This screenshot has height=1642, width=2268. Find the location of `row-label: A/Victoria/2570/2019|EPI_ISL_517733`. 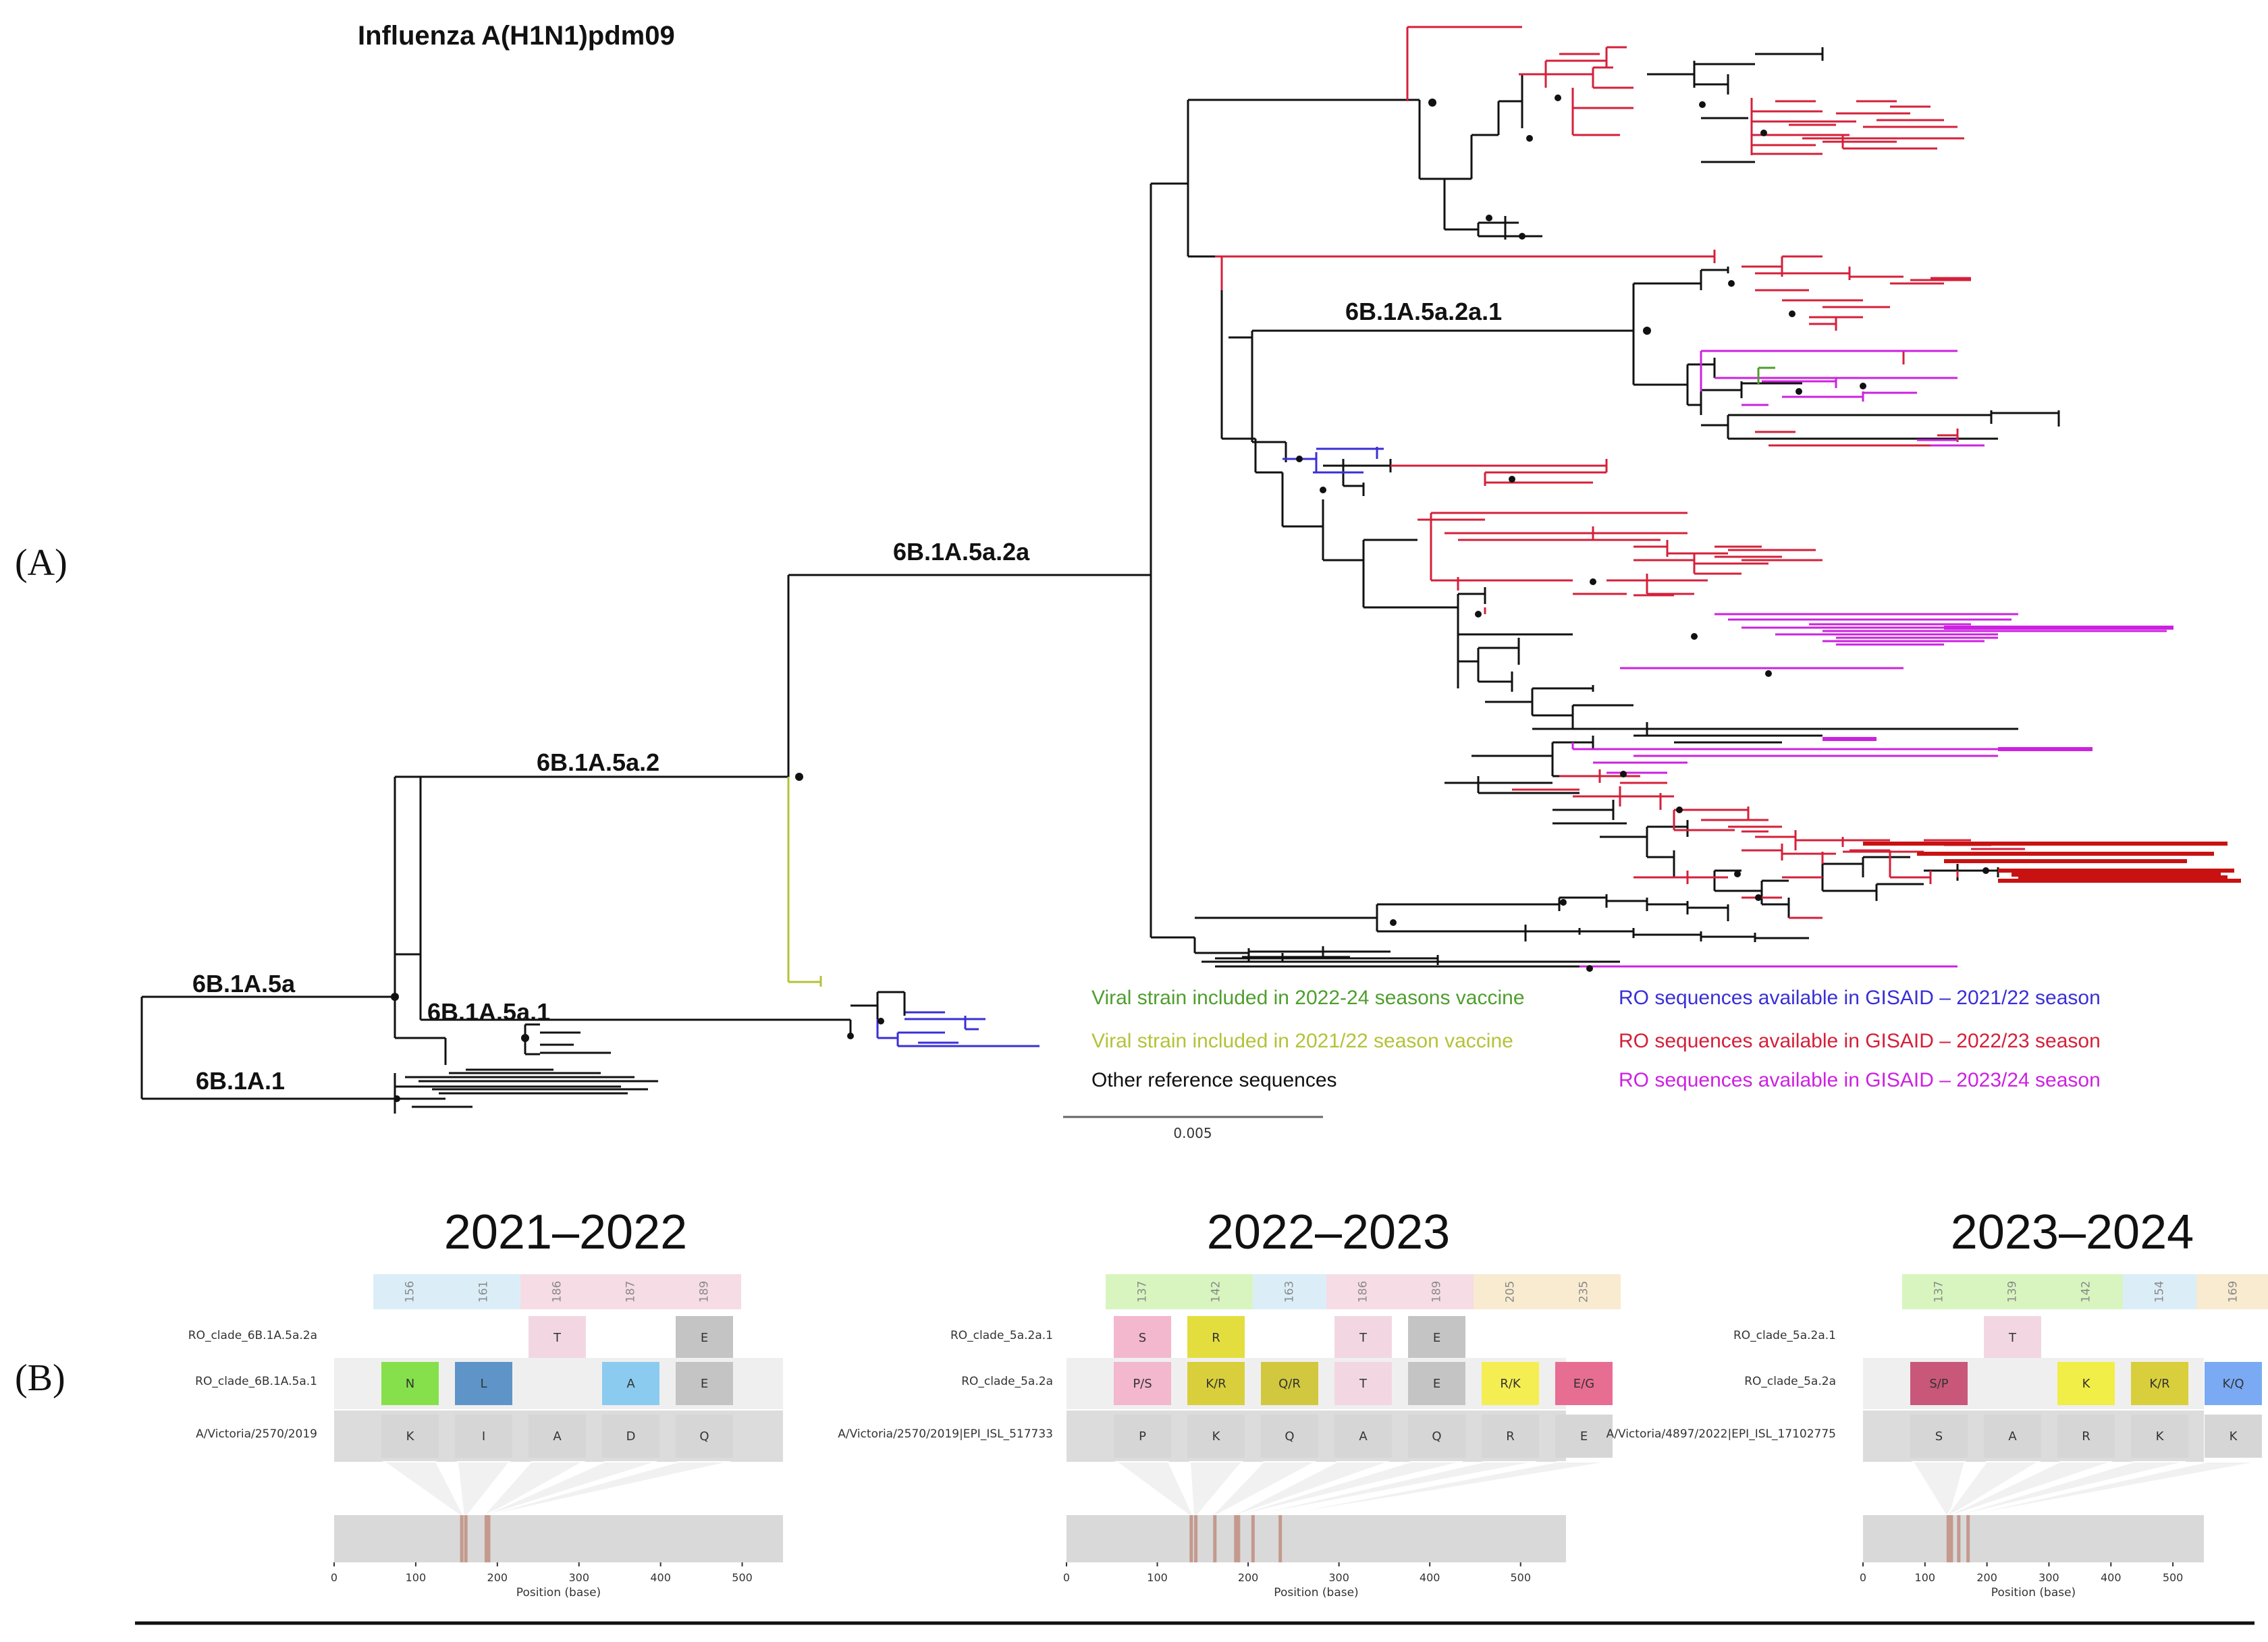

row-label: A/Victoria/2570/2019|EPI_ISL_517733 is located at coordinates (945, 1434).